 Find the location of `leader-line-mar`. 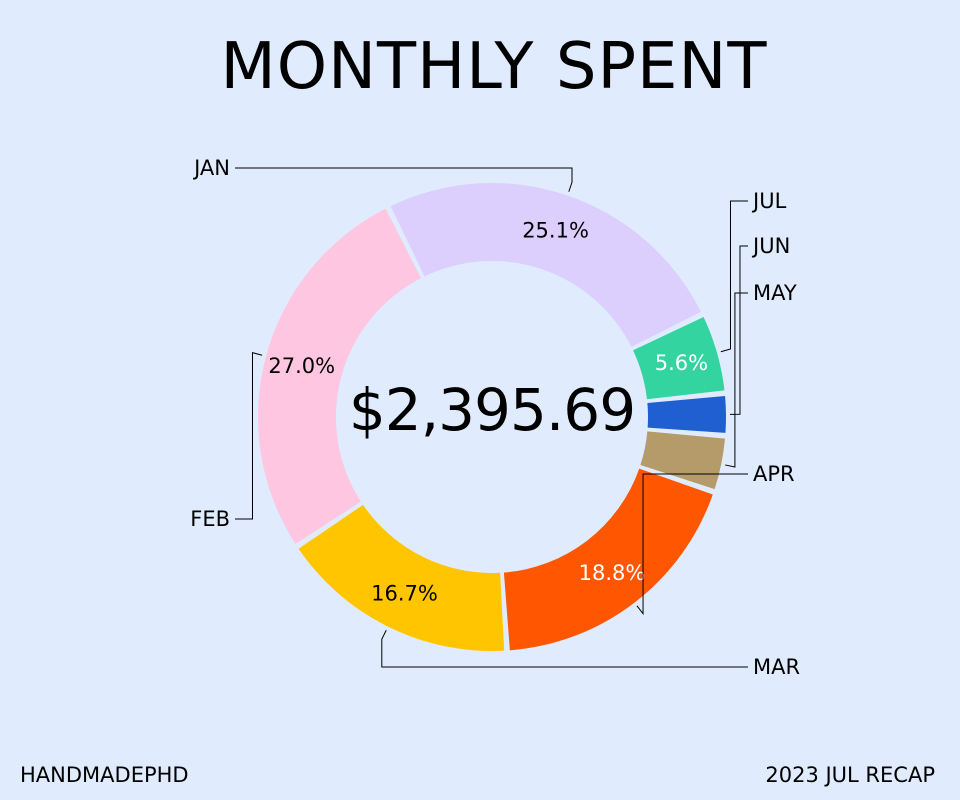

leader-line-mar is located at coordinates (564, 648).